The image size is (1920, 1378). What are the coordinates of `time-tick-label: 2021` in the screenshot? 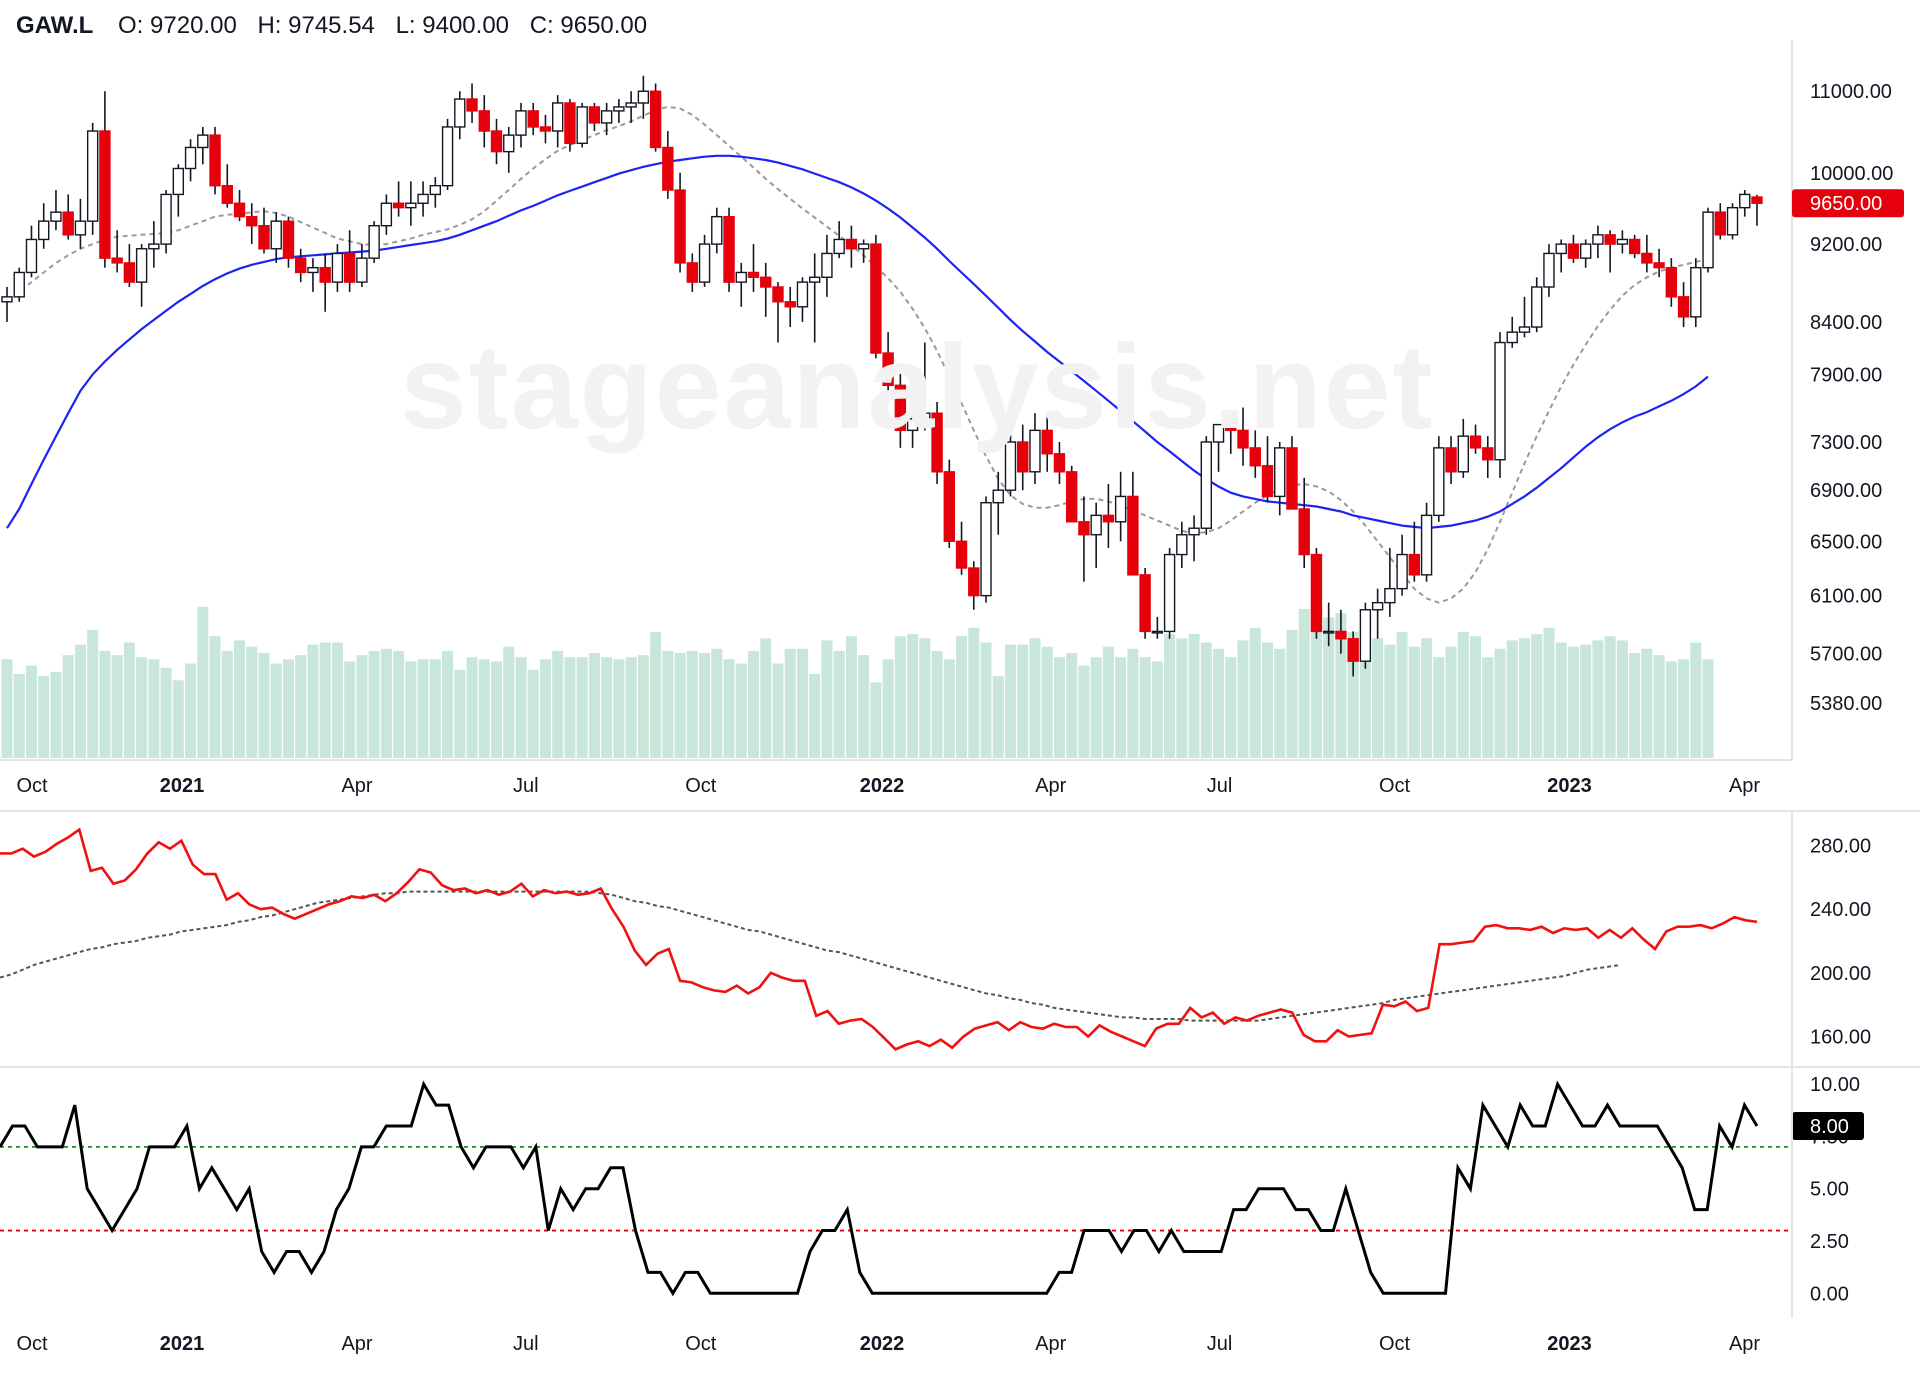 It's located at (182, 786).